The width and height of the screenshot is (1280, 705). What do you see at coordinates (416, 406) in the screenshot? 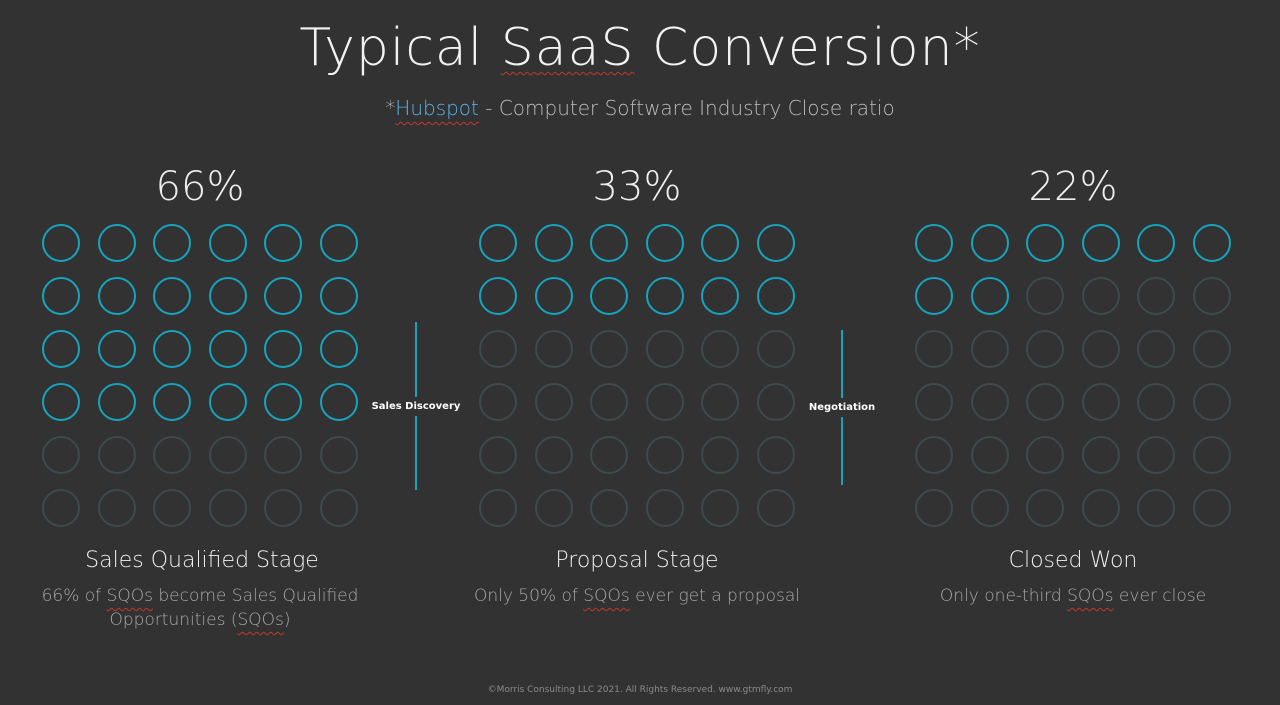
I see `separator-label-sales-discovery: Sales Discovery` at bounding box center [416, 406].